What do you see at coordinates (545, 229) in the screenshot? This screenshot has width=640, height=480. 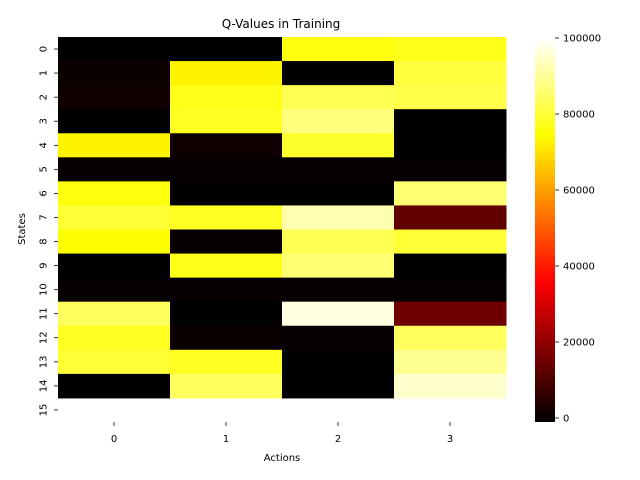 I see `colorbar` at bounding box center [545, 229].